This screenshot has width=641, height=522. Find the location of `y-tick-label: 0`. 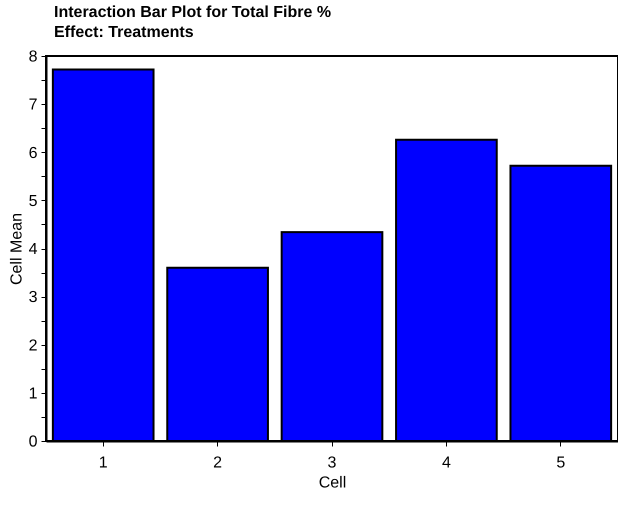

y-tick-label: 0 is located at coordinates (33, 442).